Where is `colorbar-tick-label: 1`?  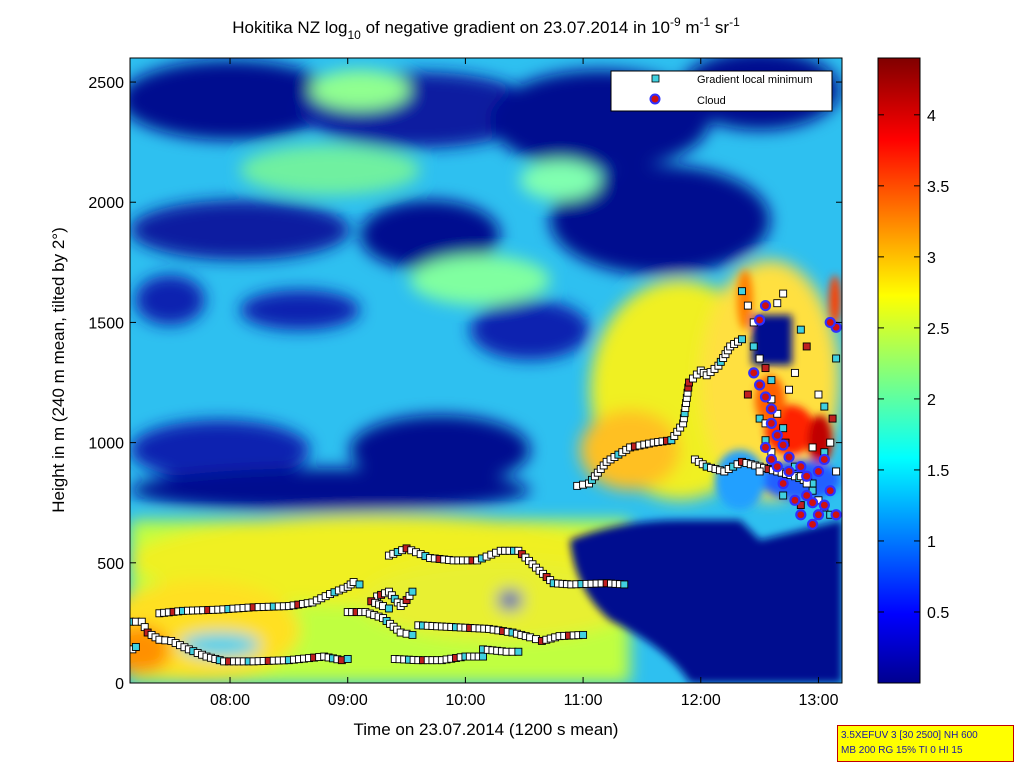
colorbar-tick-label: 1 is located at coordinates (931, 542).